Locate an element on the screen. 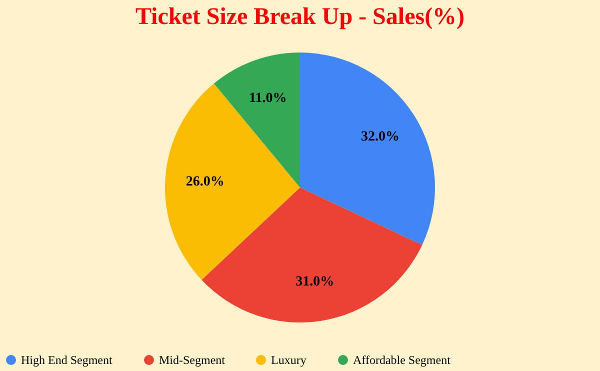 Image resolution: width=600 pixels, height=371 pixels. data-label: 31.0% is located at coordinates (315, 282).